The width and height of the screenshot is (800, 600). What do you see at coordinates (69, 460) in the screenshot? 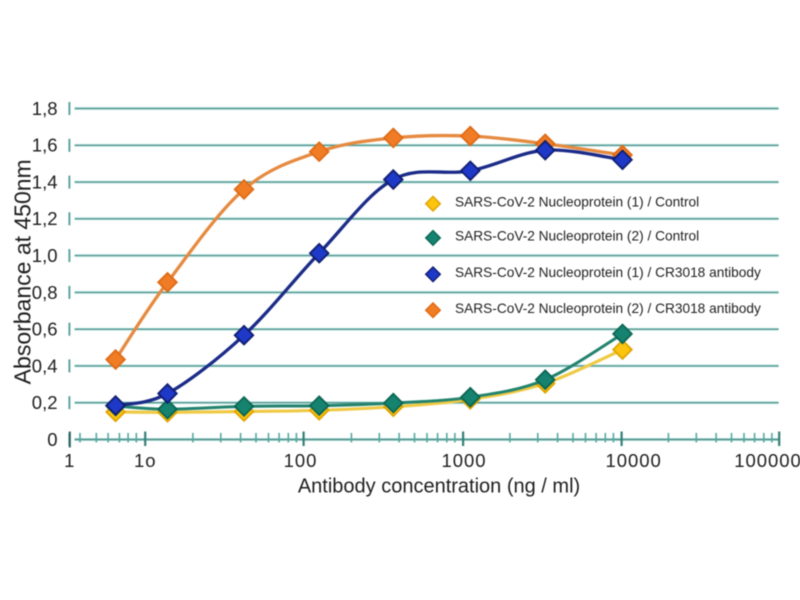
I see `svg-text: 1` at bounding box center [69, 460].